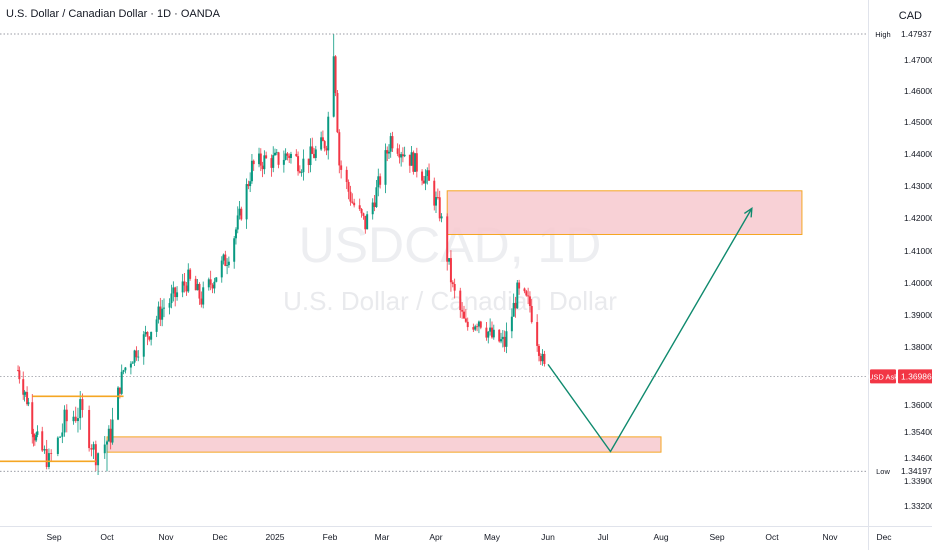 Image resolution: width=932 pixels, height=550 pixels. Describe the element at coordinates (918, 186) in the screenshot. I see `price-tick-label: 1.43000` at that location.